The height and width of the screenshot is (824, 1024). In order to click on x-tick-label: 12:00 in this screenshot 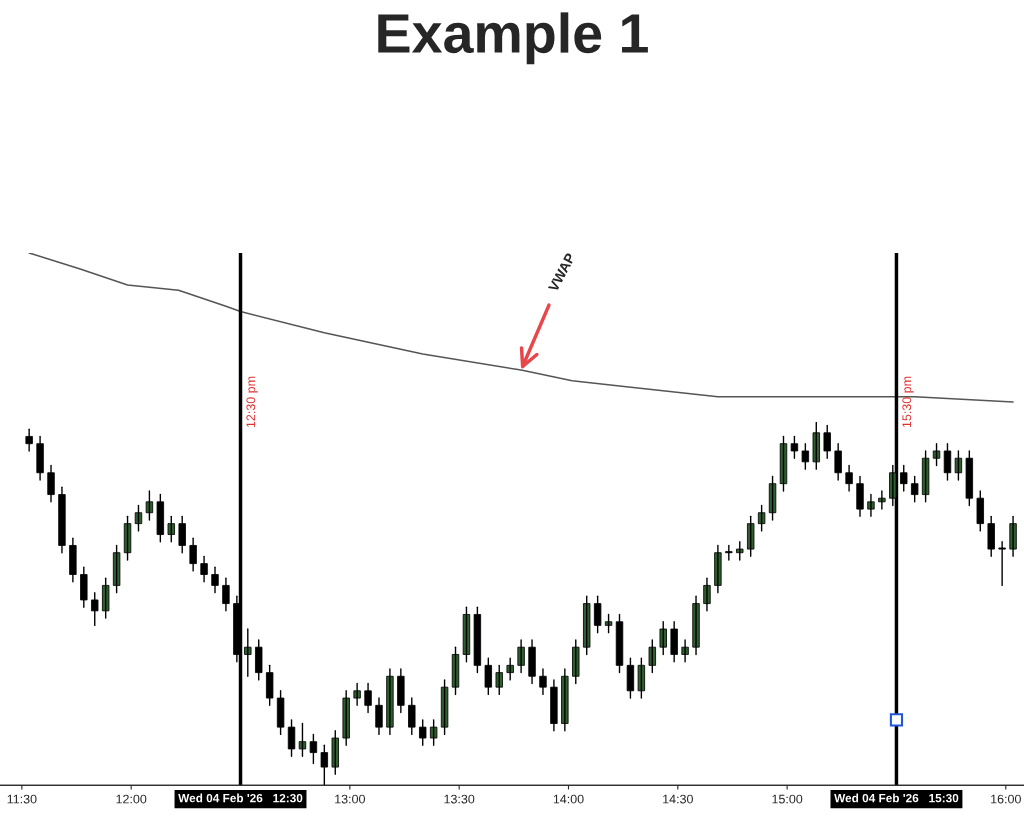, I will do `click(131, 799)`.